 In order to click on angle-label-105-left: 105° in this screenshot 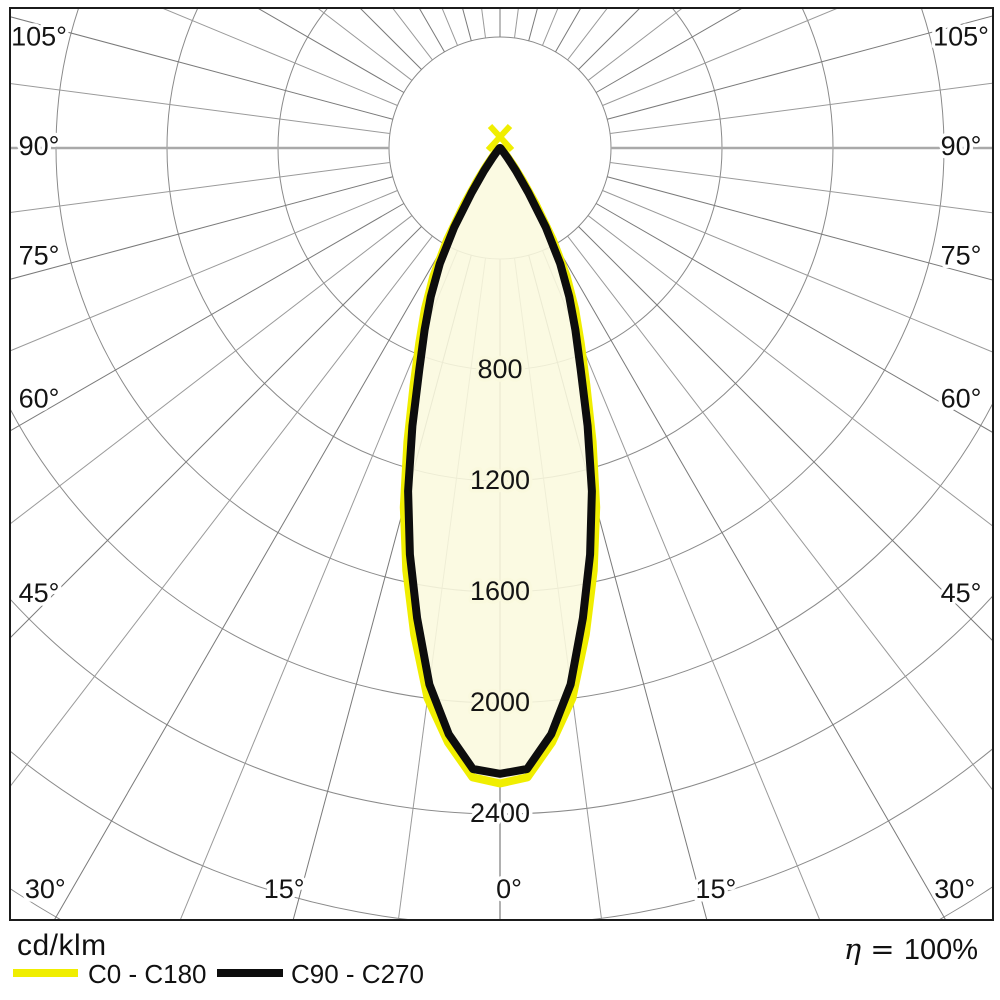, I will do `click(39, 37)`.